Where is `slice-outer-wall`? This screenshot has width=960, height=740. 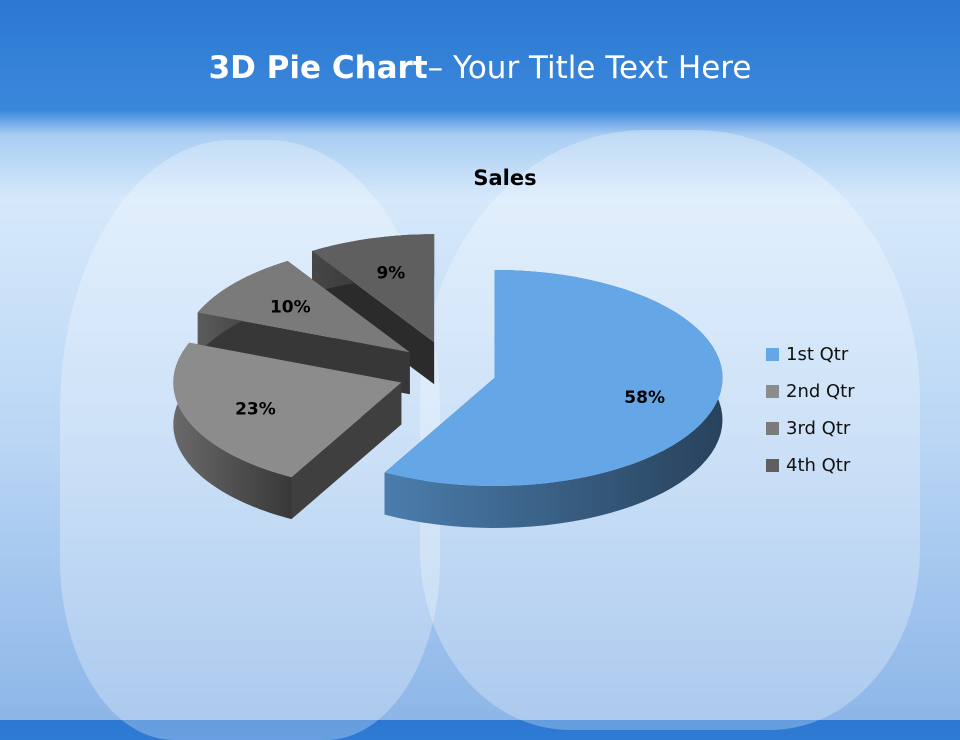
slice-outer-wall is located at coordinates (232, 431).